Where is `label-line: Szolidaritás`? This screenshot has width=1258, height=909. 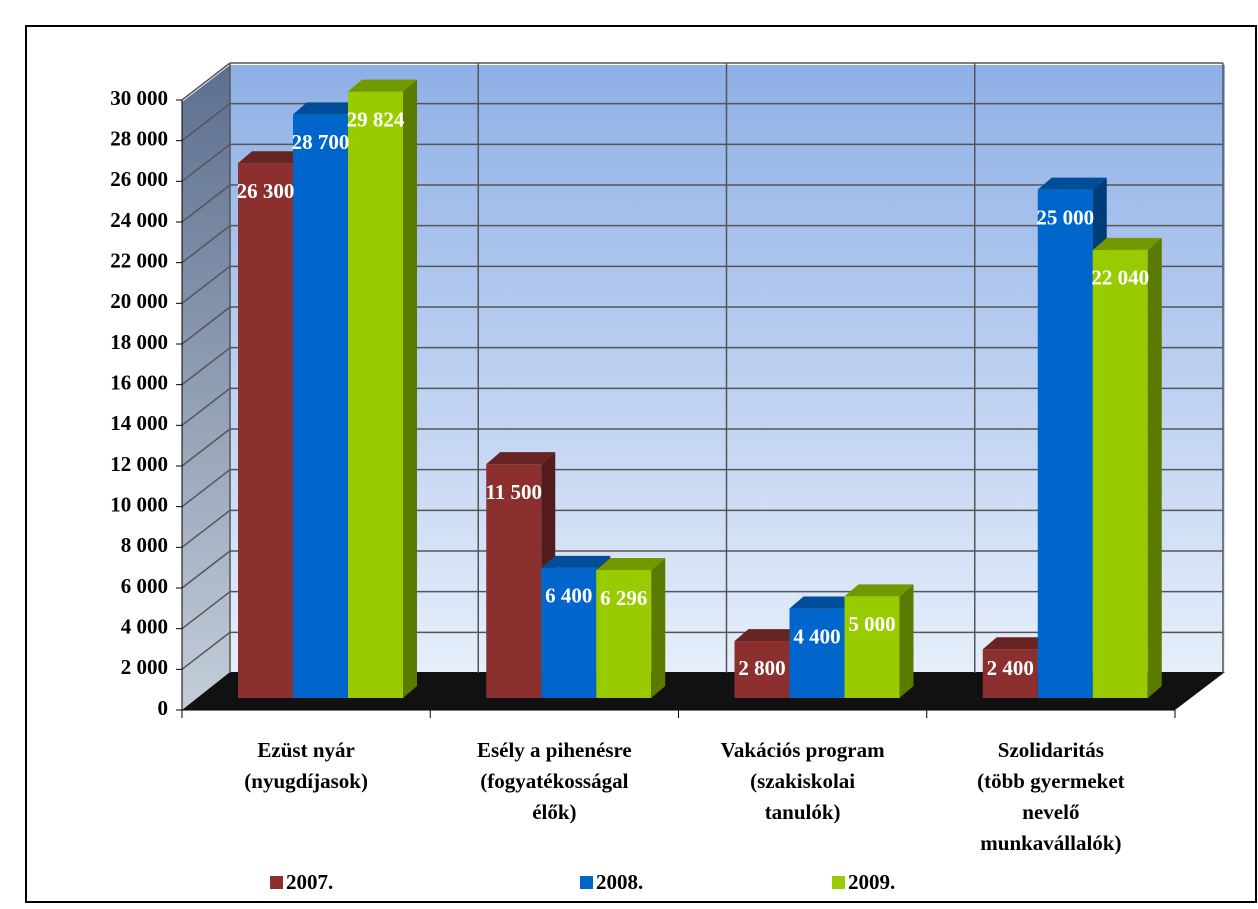 label-line: Szolidaritás is located at coordinates (1051, 750).